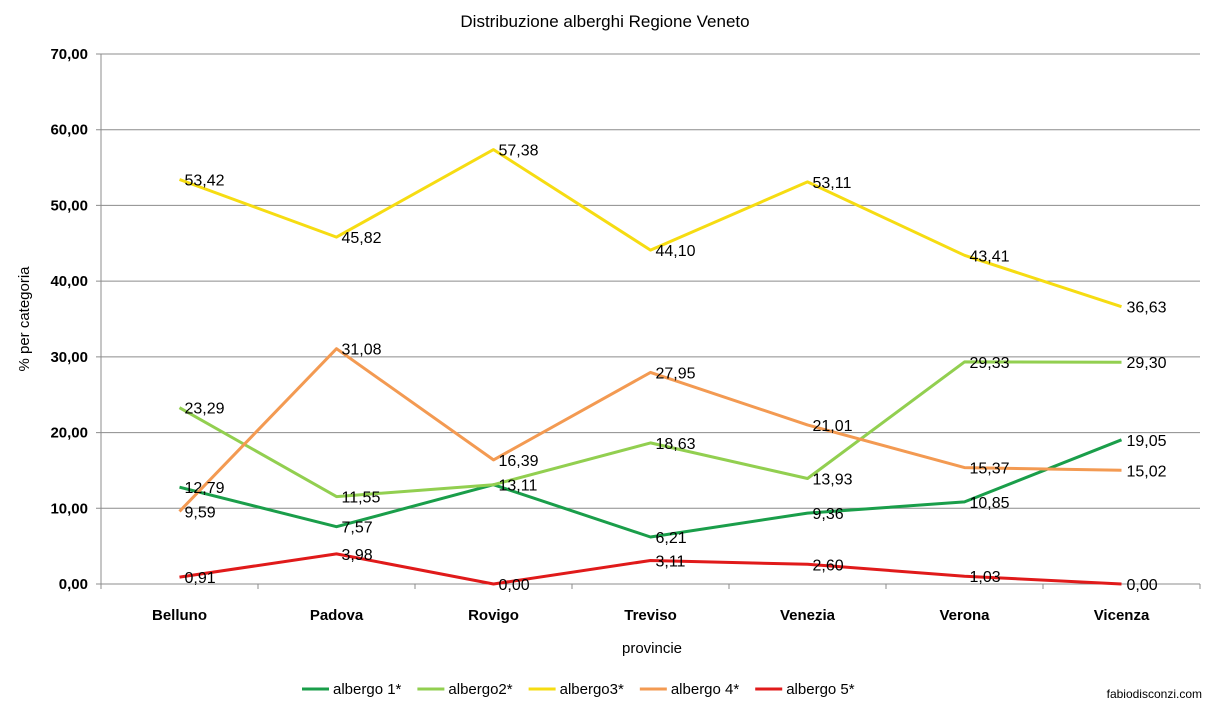  Describe the element at coordinates (985, 577) in the screenshot. I see `data-label: 1,03` at that location.